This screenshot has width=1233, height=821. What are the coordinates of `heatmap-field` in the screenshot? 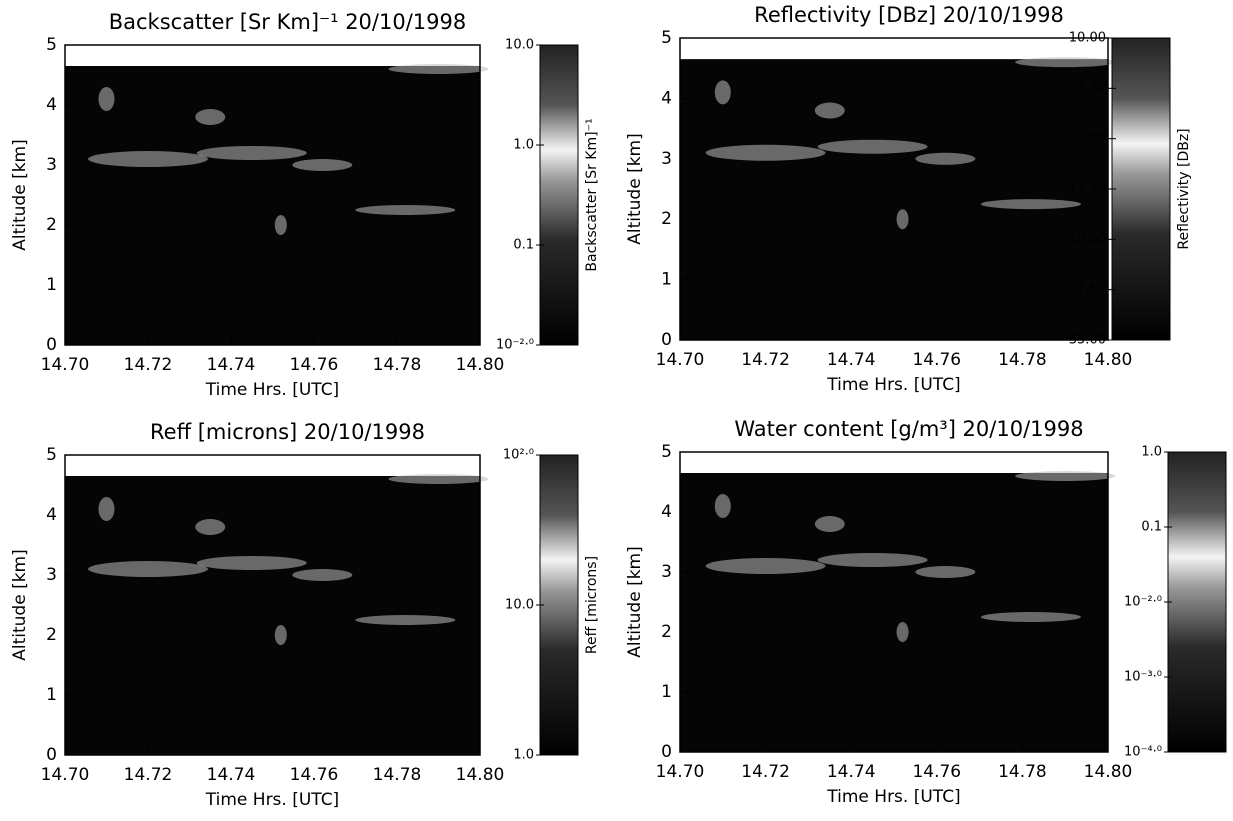 It's located at (272, 605).